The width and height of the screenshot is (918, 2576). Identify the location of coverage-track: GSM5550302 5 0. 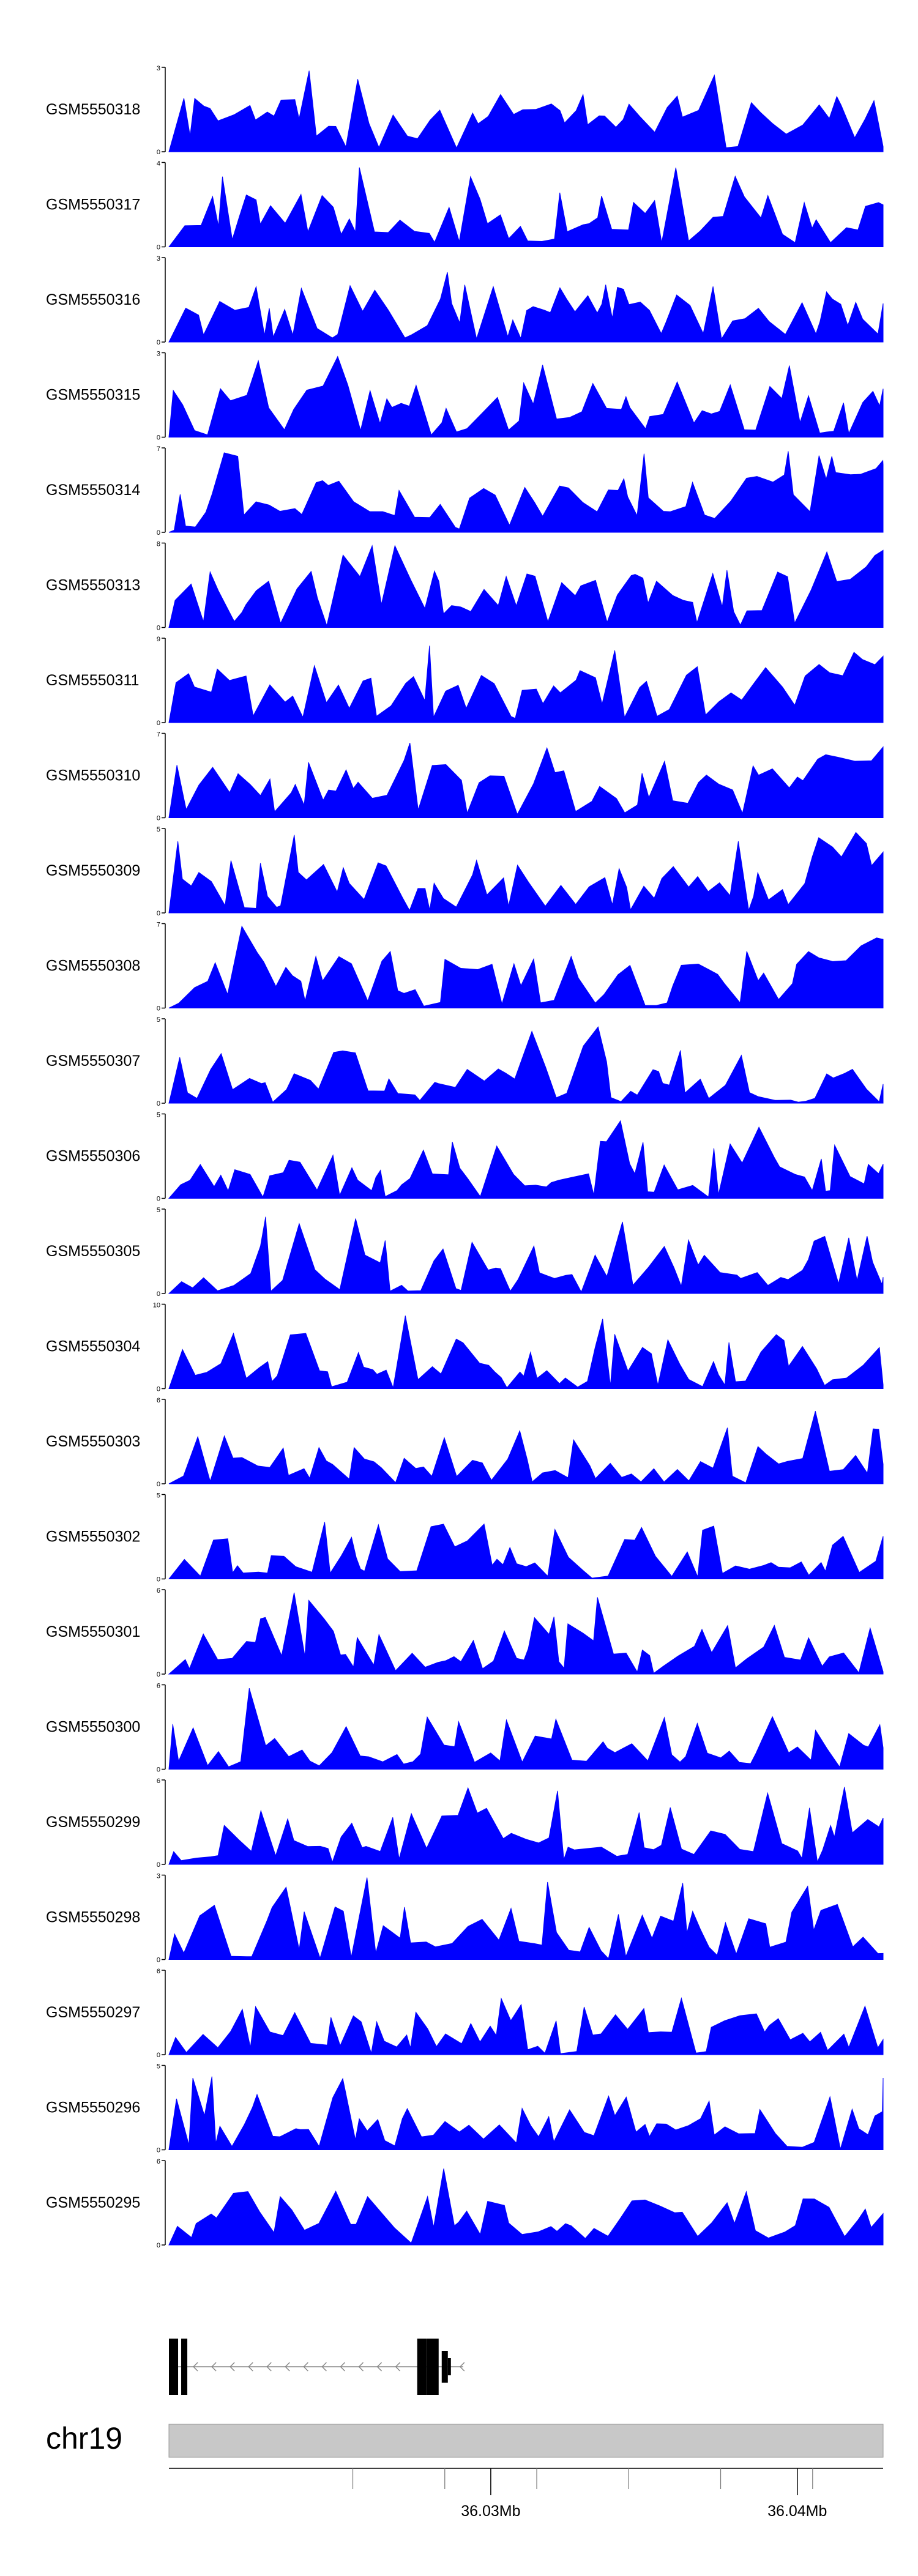
(465, 1538).